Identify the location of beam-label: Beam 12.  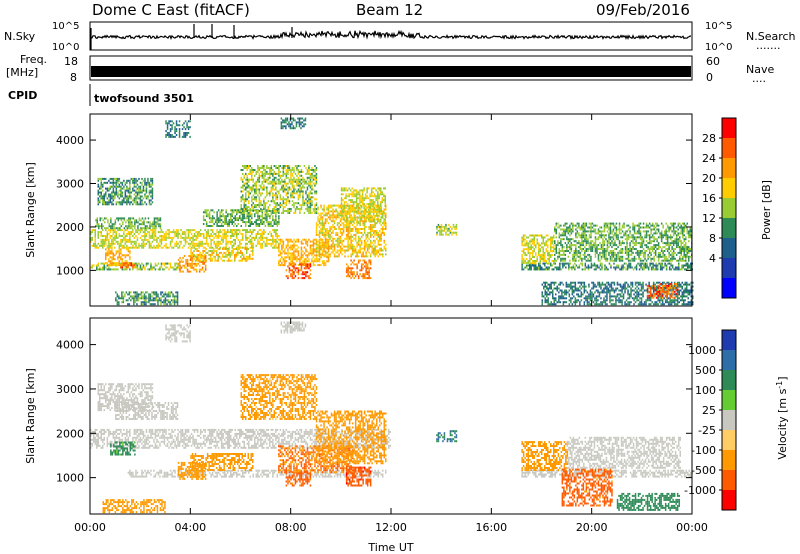
(389, 10).